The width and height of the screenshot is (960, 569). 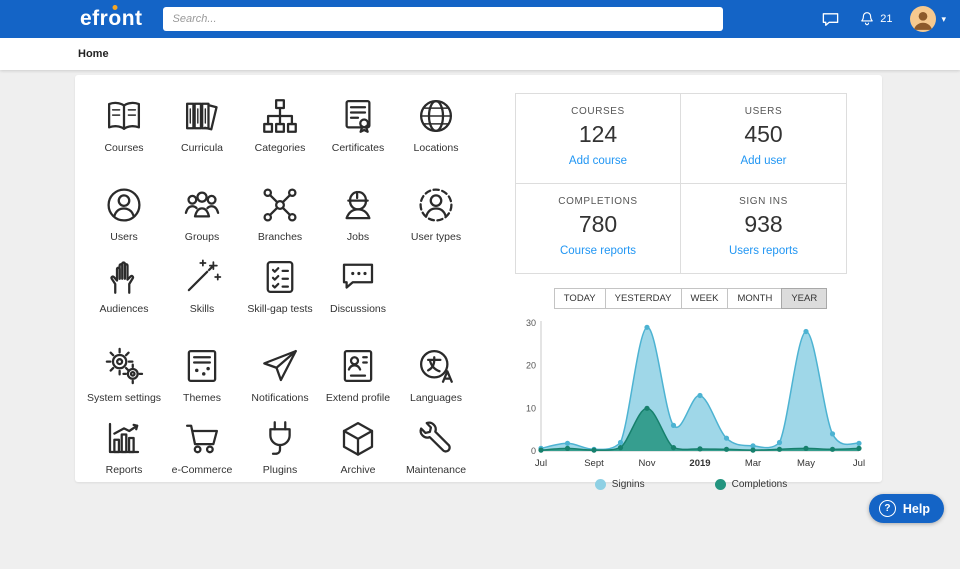 What do you see at coordinates (763, 251) in the screenshot?
I see `stat-link-users-reports: Users reports` at bounding box center [763, 251].